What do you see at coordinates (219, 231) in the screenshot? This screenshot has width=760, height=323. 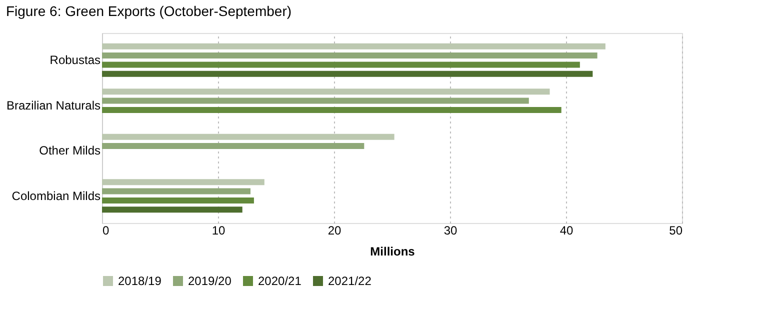 I see `x-tick-label: 10` at bounding box center [219, 231].